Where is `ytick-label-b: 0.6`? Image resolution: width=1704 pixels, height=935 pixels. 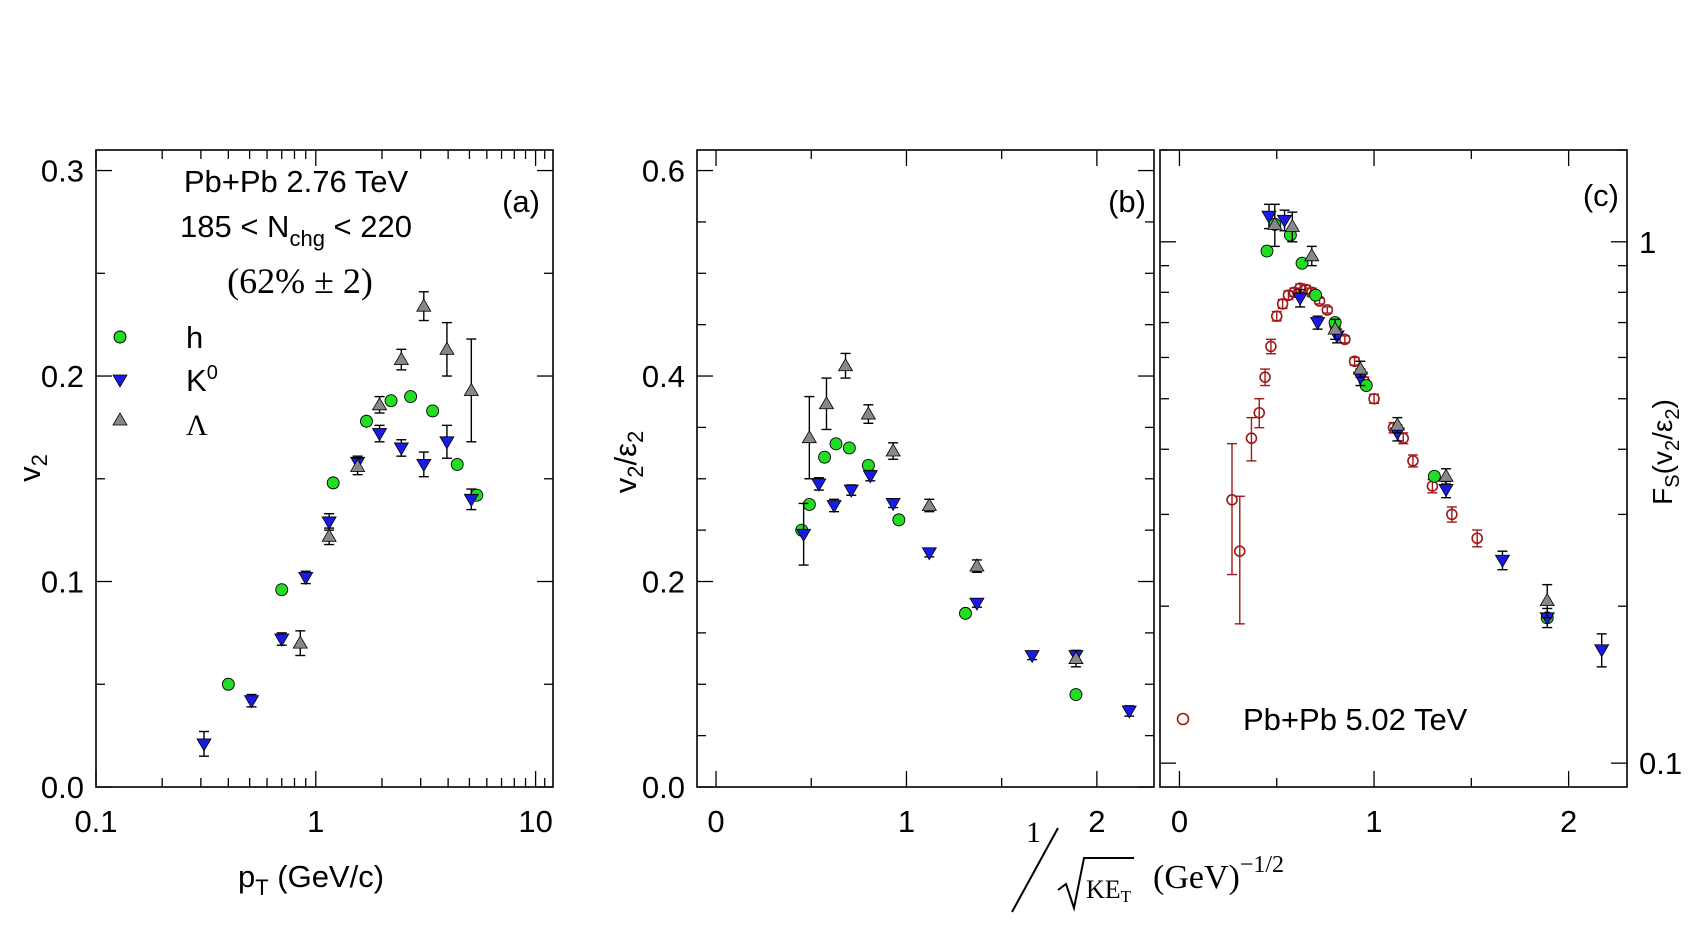 ytick-label-b: 0.6 is located at coordinates (663, 171).